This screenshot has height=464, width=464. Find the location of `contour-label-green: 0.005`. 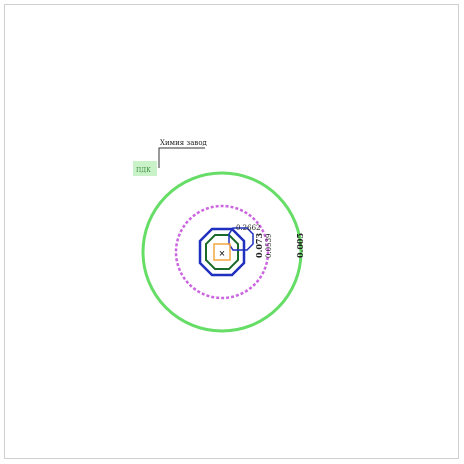

contour-label-green: 0.005 is located at coordinates (300, 245).